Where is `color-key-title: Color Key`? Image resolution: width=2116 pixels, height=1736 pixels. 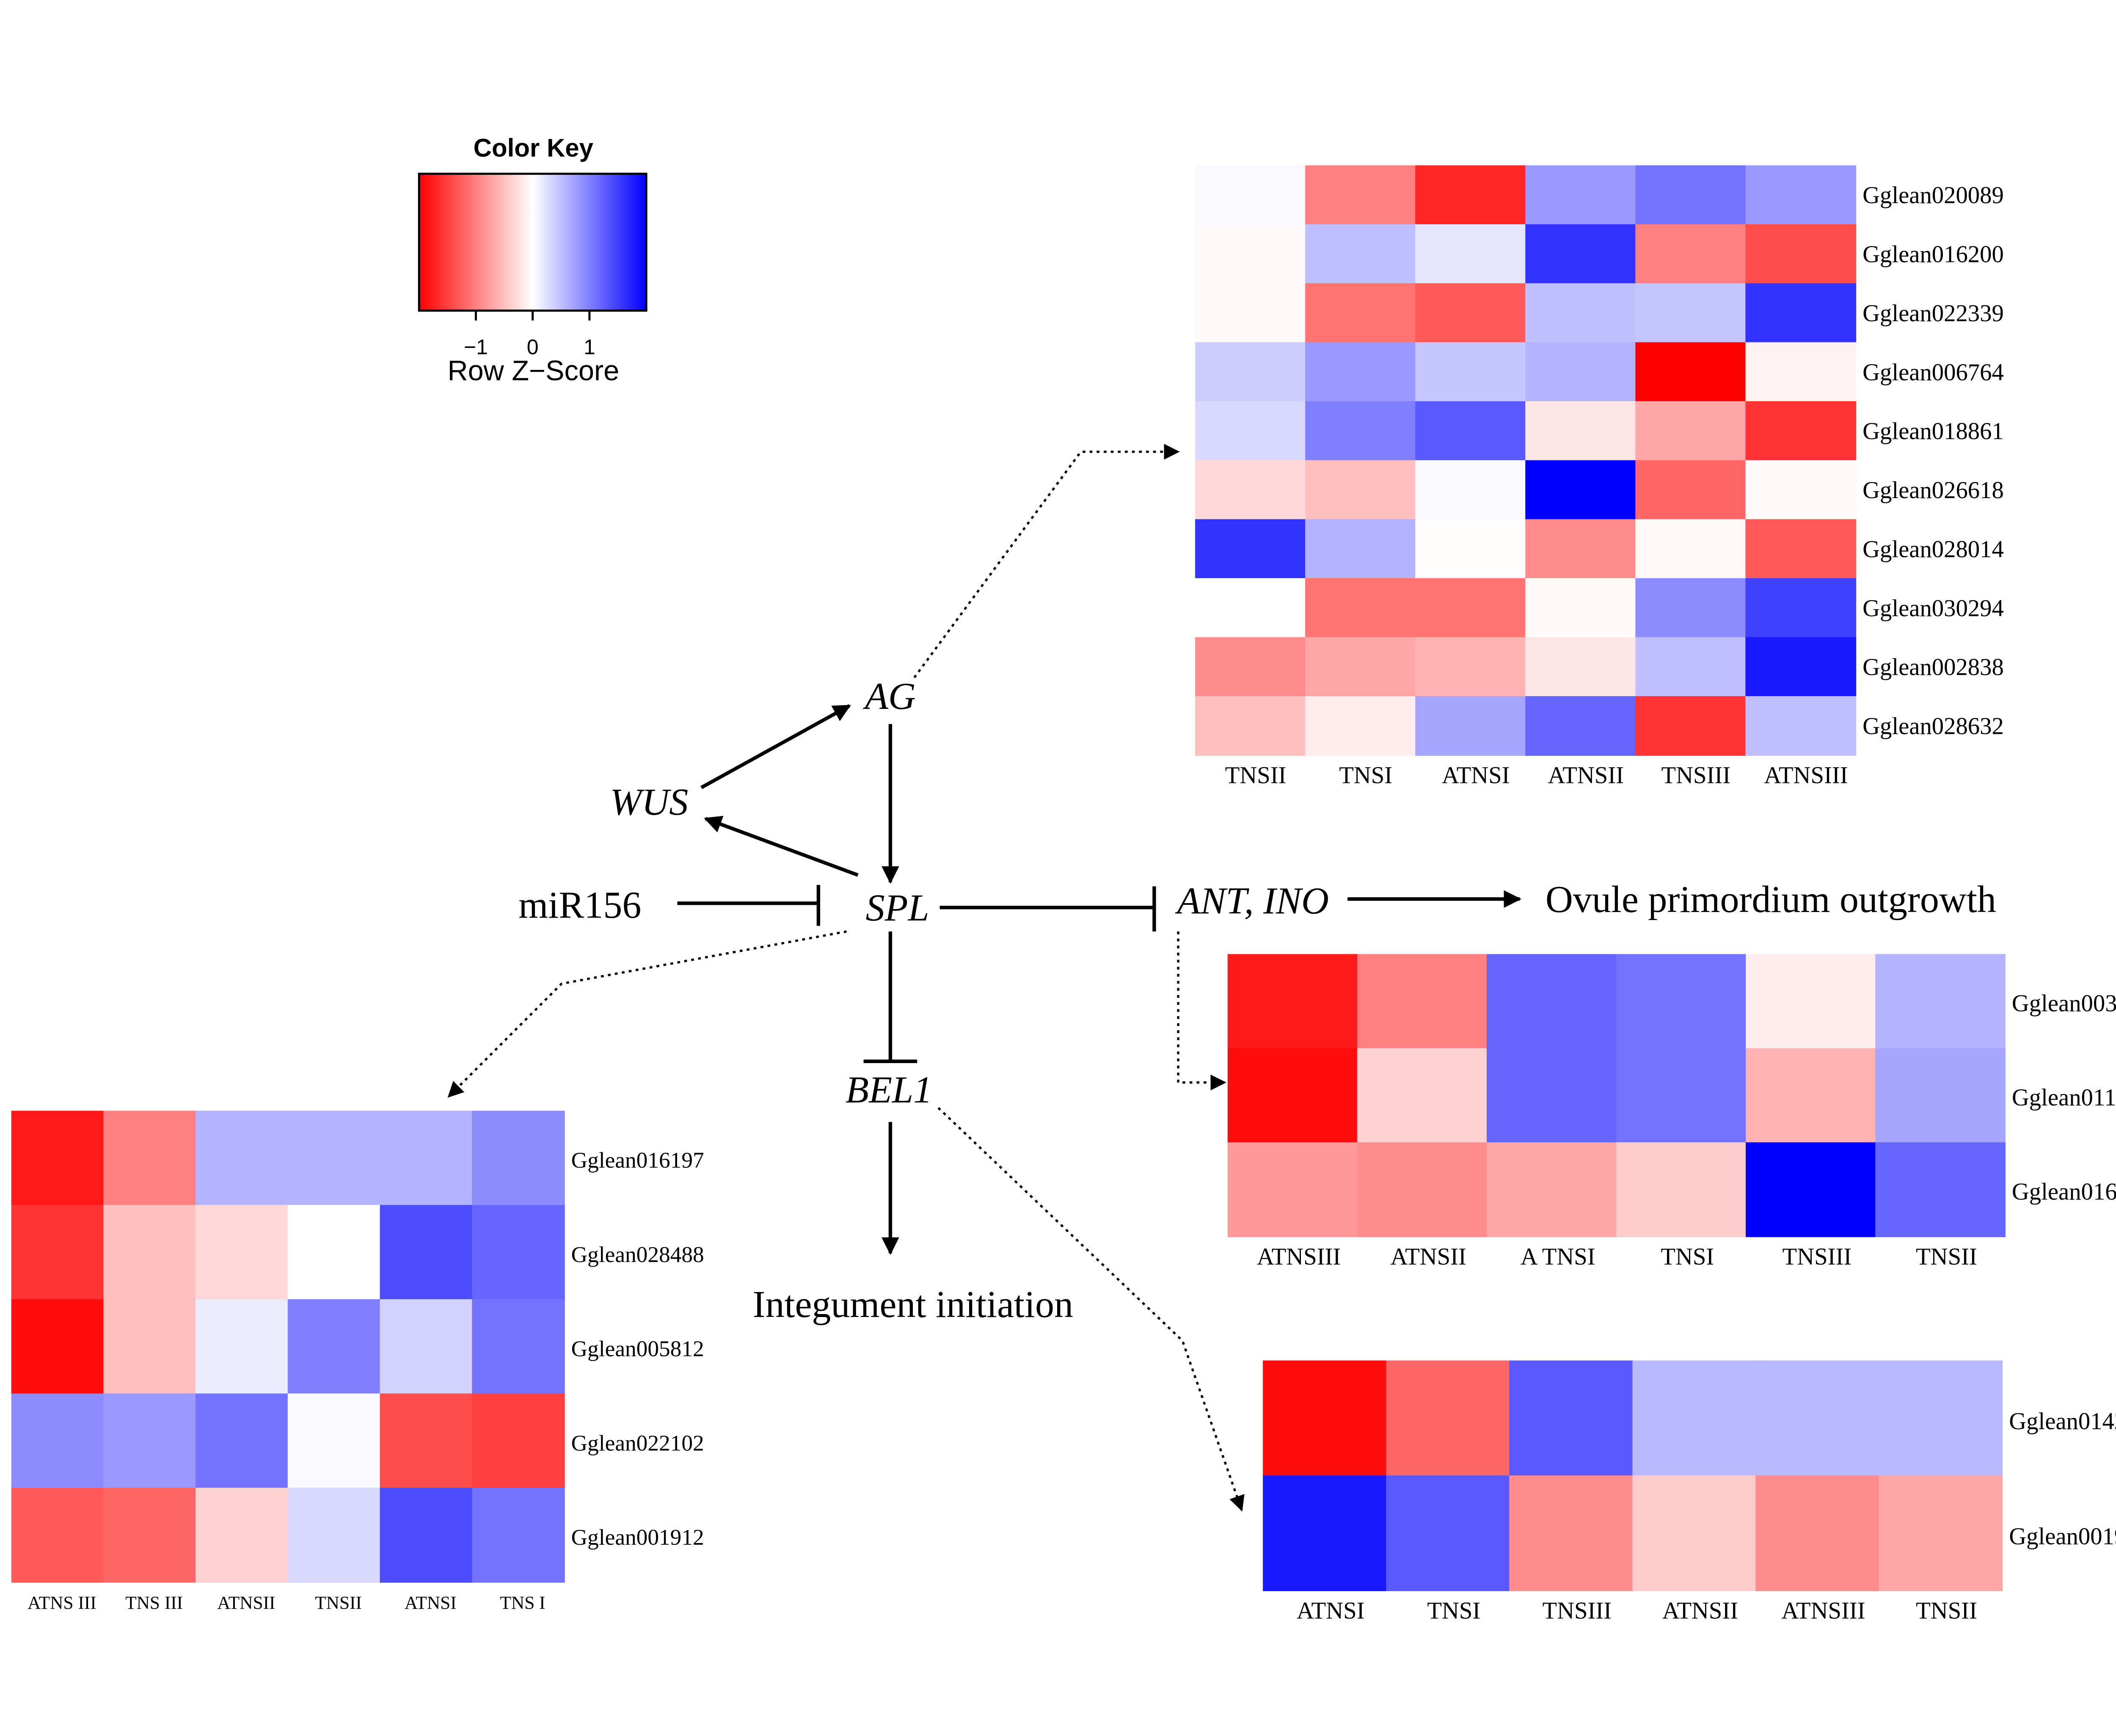
color-key-title: Color Key is located at coordinates (534, 148).